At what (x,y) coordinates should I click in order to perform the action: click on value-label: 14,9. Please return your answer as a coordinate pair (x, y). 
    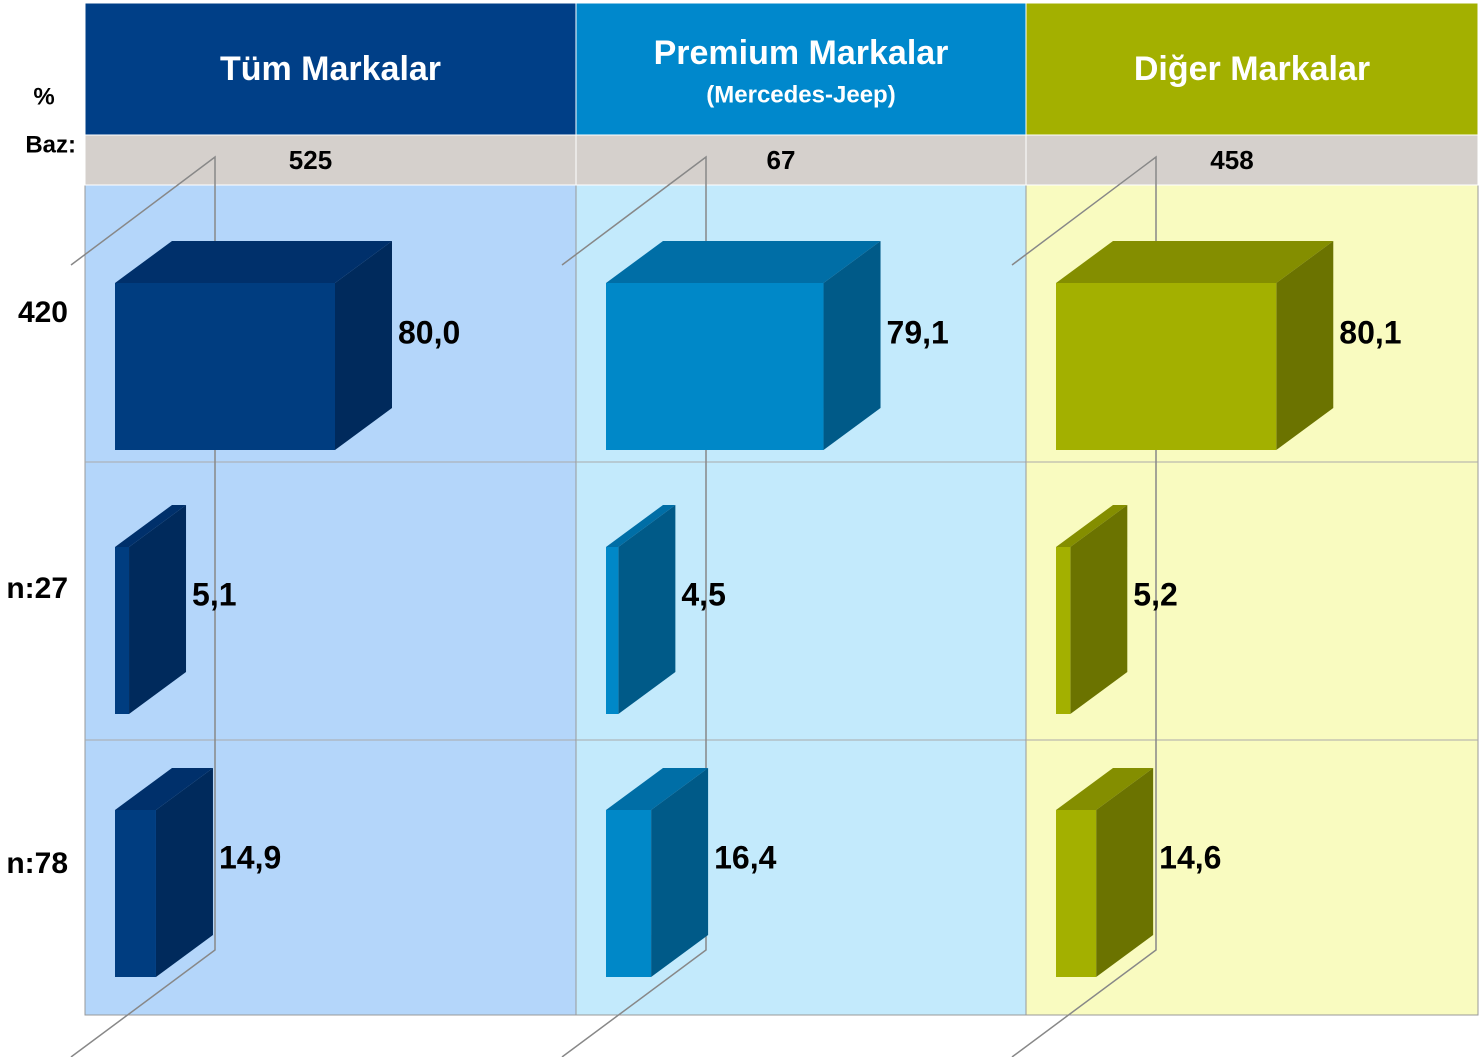
    Looking at the image, I should click on (250, 857).